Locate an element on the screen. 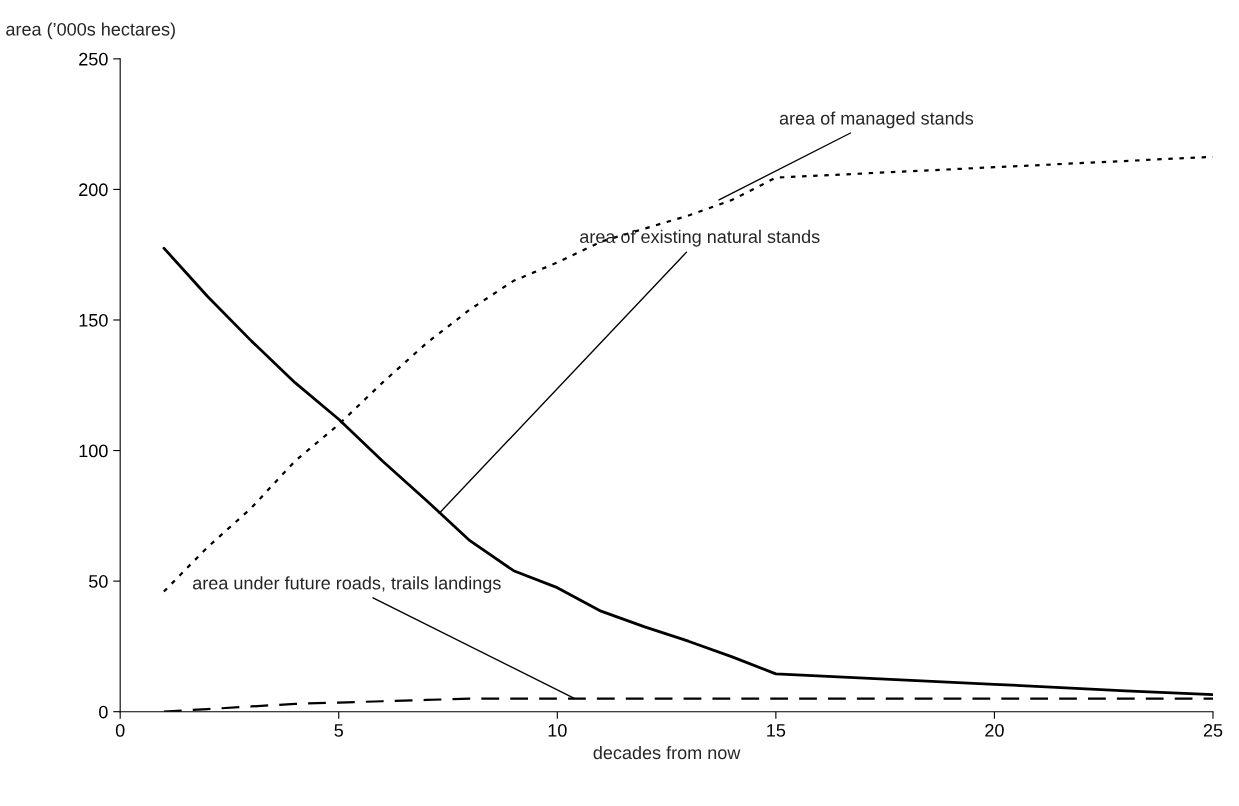 Image resolution: width=1239 pixels, height=806 pixels. annotation: area under future roads, trails landings is located at coordinates (347, 585).